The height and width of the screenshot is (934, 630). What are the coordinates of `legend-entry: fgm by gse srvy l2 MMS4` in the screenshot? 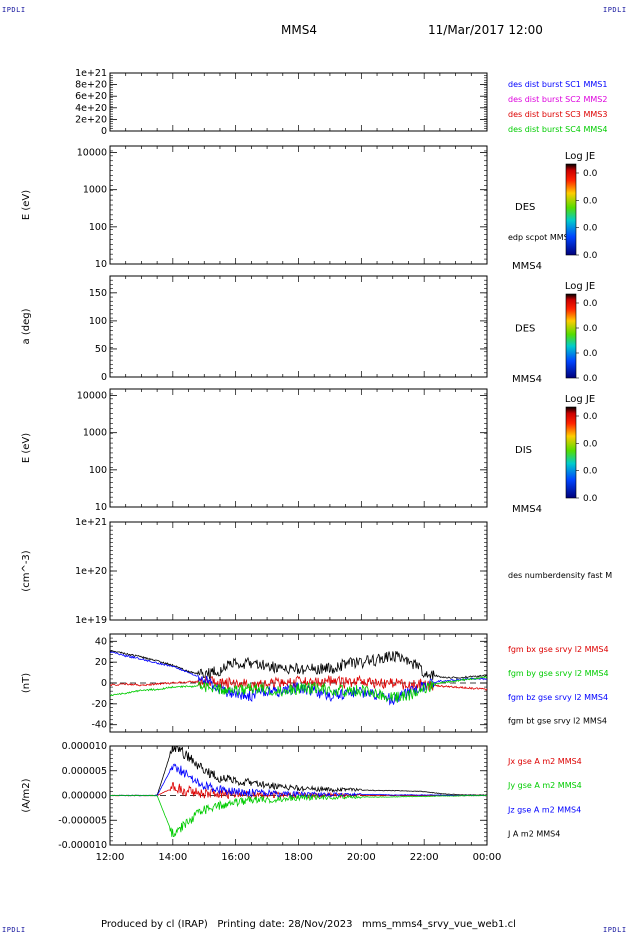 It's located at (558, 673).